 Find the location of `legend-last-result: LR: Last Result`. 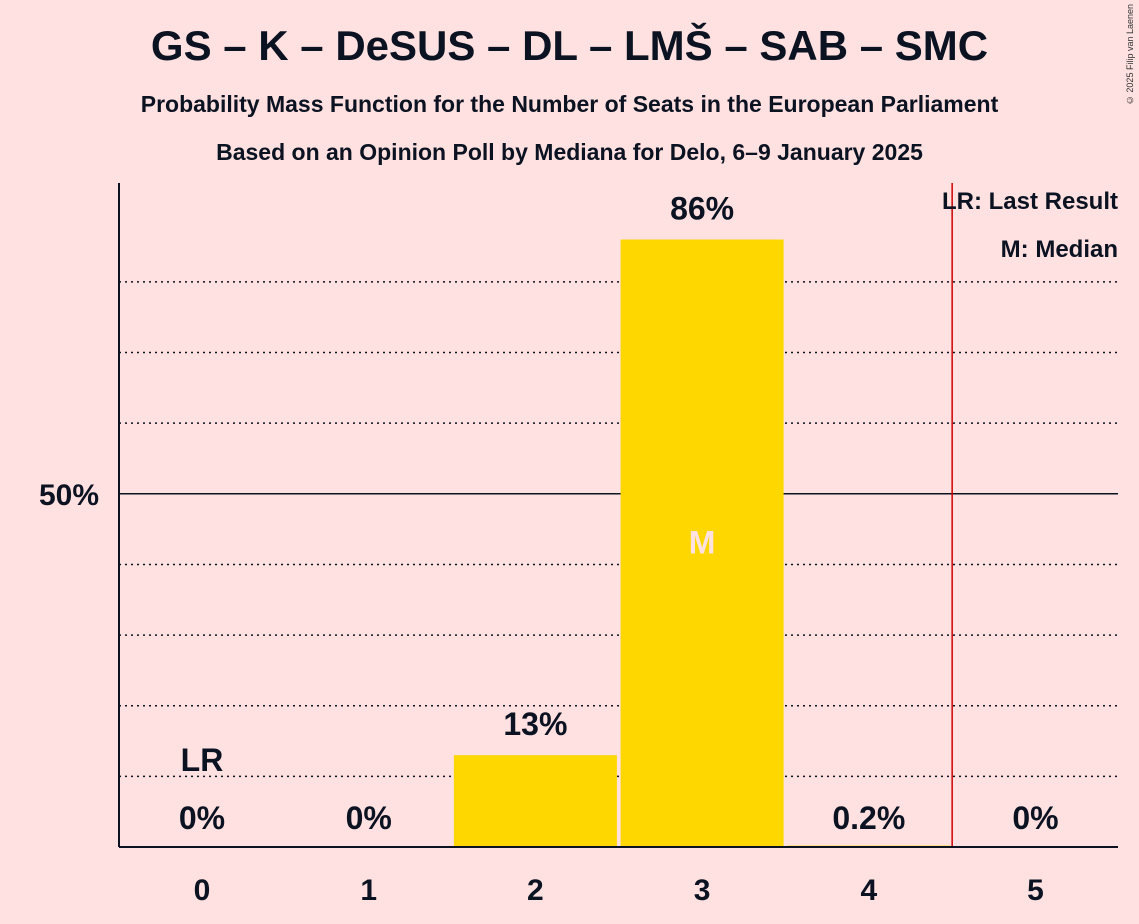

legend-last-result: LR: Last Result is located at coordinates (1030, 201).